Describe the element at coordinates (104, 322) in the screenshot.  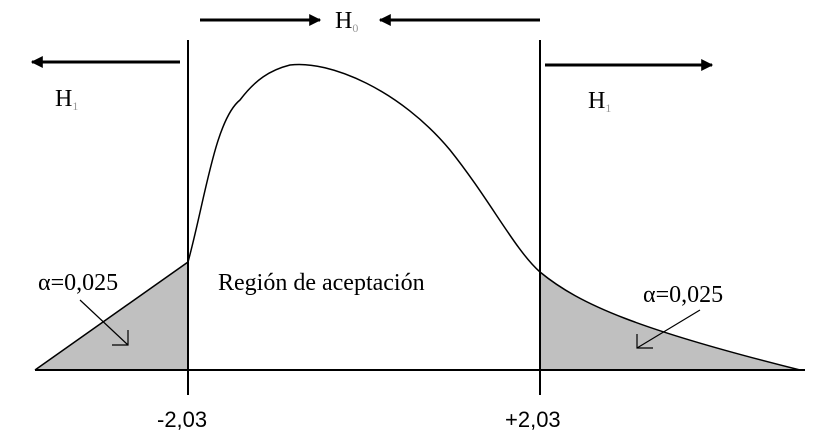
I see `alpha-left-pointer` at that location.